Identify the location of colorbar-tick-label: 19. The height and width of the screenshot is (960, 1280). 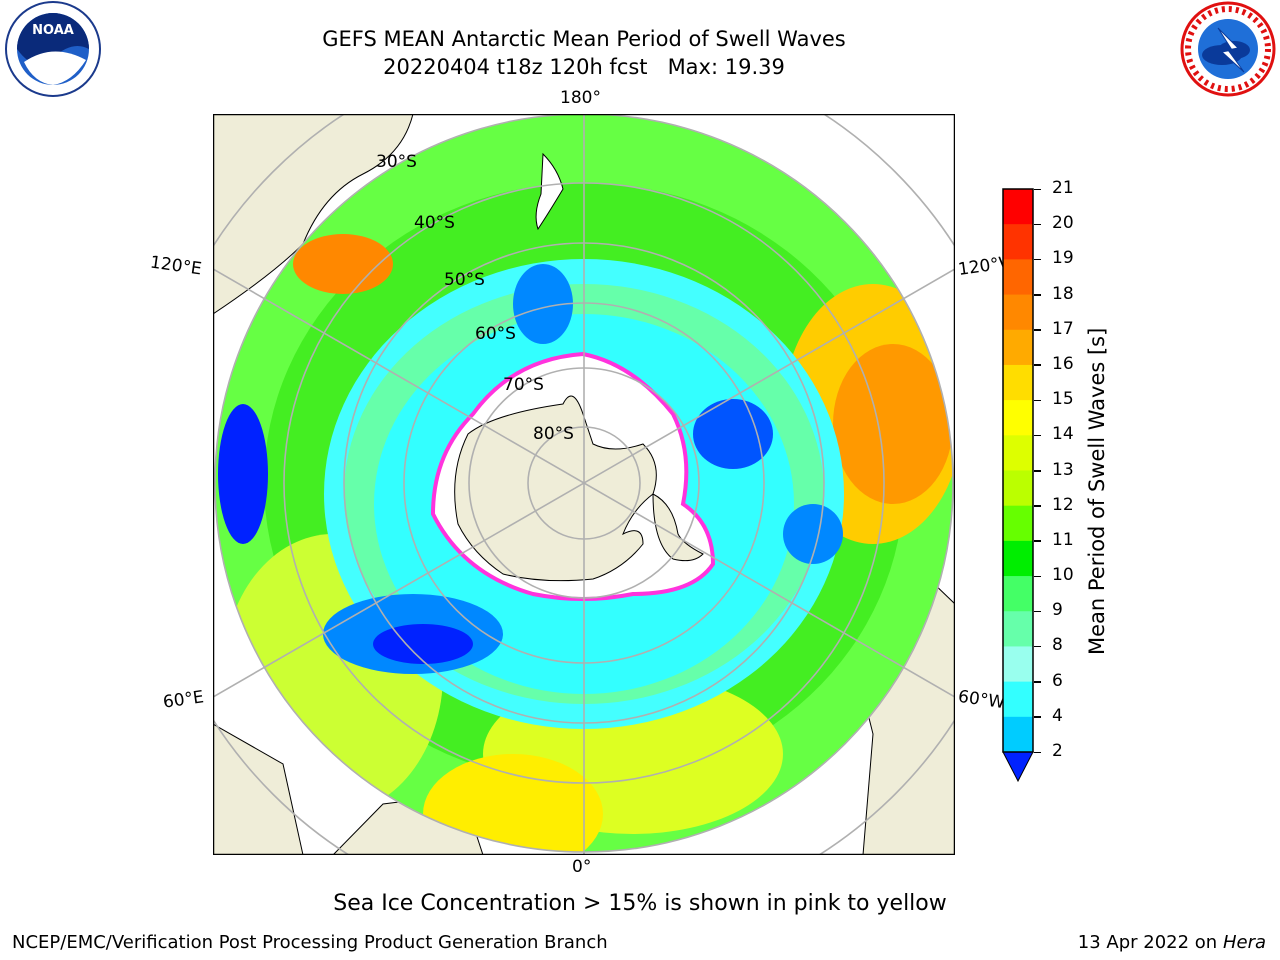
(1063, 258).